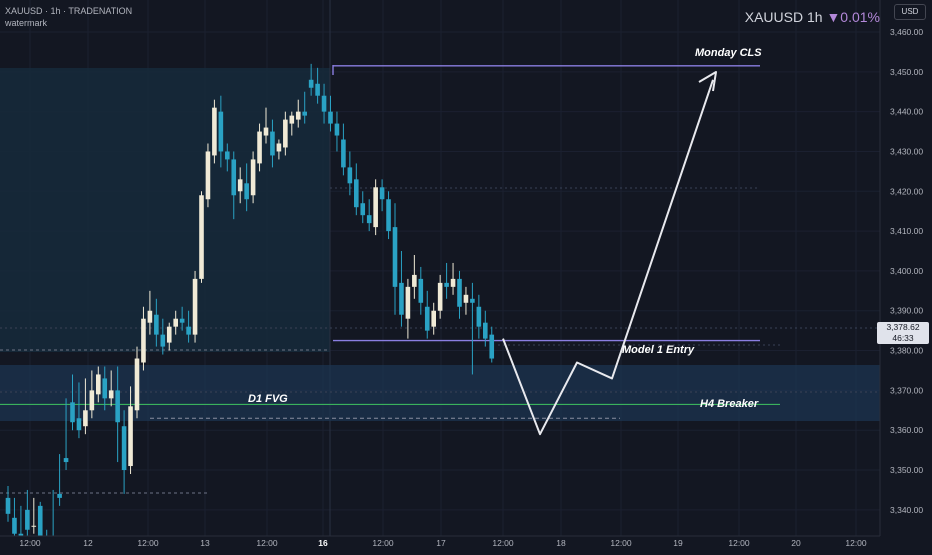 The height and width of the screenshot is (555, 932). What do you see at coordinates (728, 53) in the screenshot?
I see `annotation-monday: Monday CLS` at bounding box center [728, 53].